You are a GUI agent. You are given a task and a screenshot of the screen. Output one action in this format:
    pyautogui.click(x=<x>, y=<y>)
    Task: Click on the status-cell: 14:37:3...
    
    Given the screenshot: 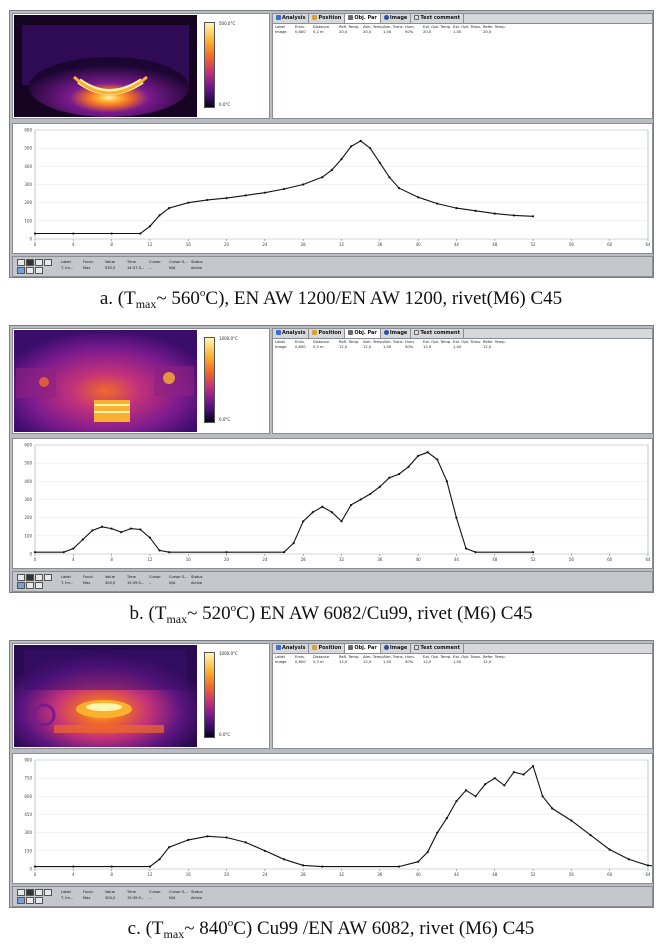 What is the action you would take?
    pyautogui.click(x=136, y=268)
    